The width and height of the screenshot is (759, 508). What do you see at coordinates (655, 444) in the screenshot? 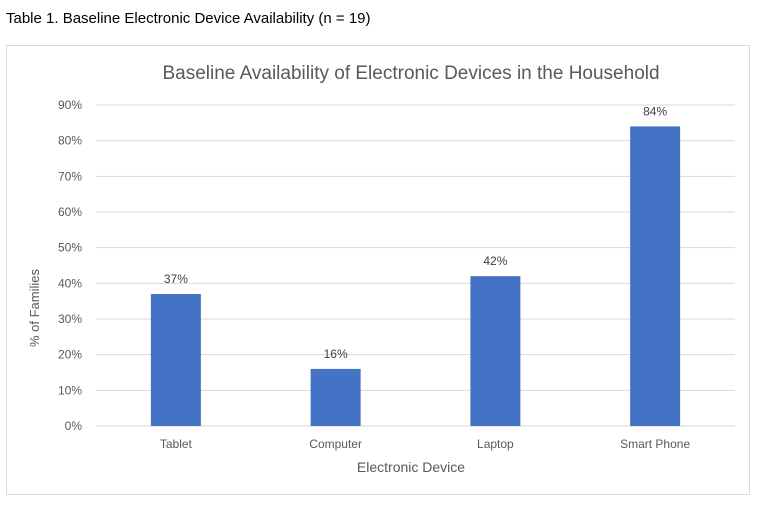
I see `x-tick-label: Smart Phone` at bounding box center [655, 444].